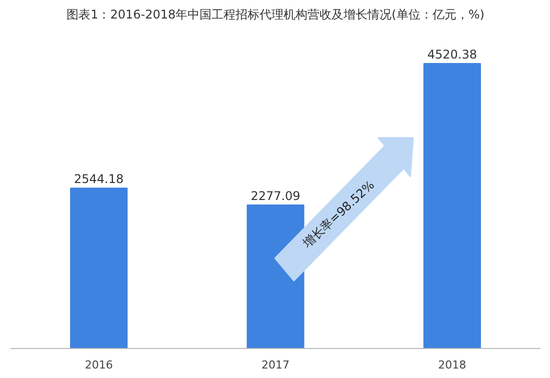 This screenshot has width=550, height=378. I want to click on data-label: 2544.18, so click(99, 179).